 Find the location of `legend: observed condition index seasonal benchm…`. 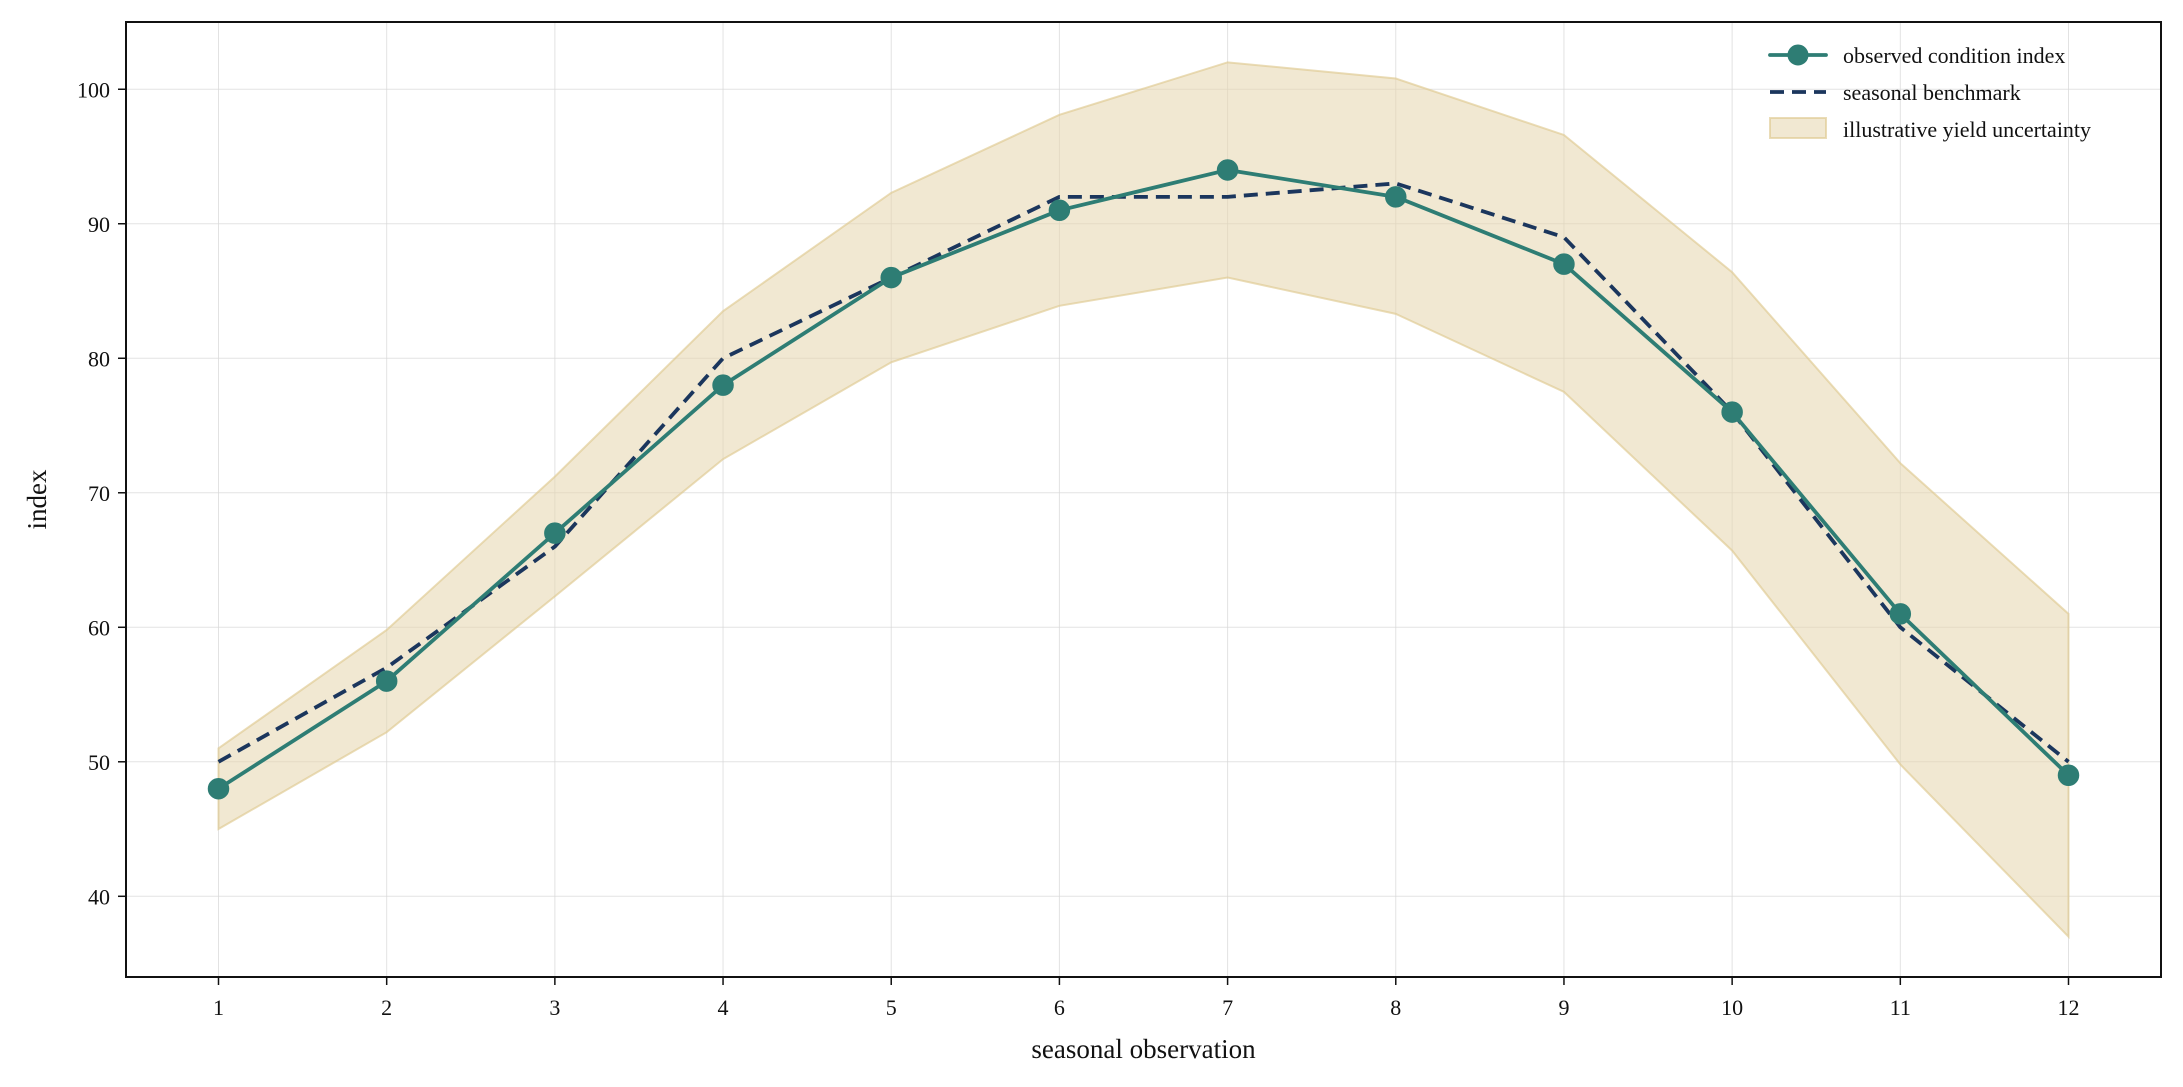

legend: observed condition index seasonal benchm… is located at coordinates (1929, 92).